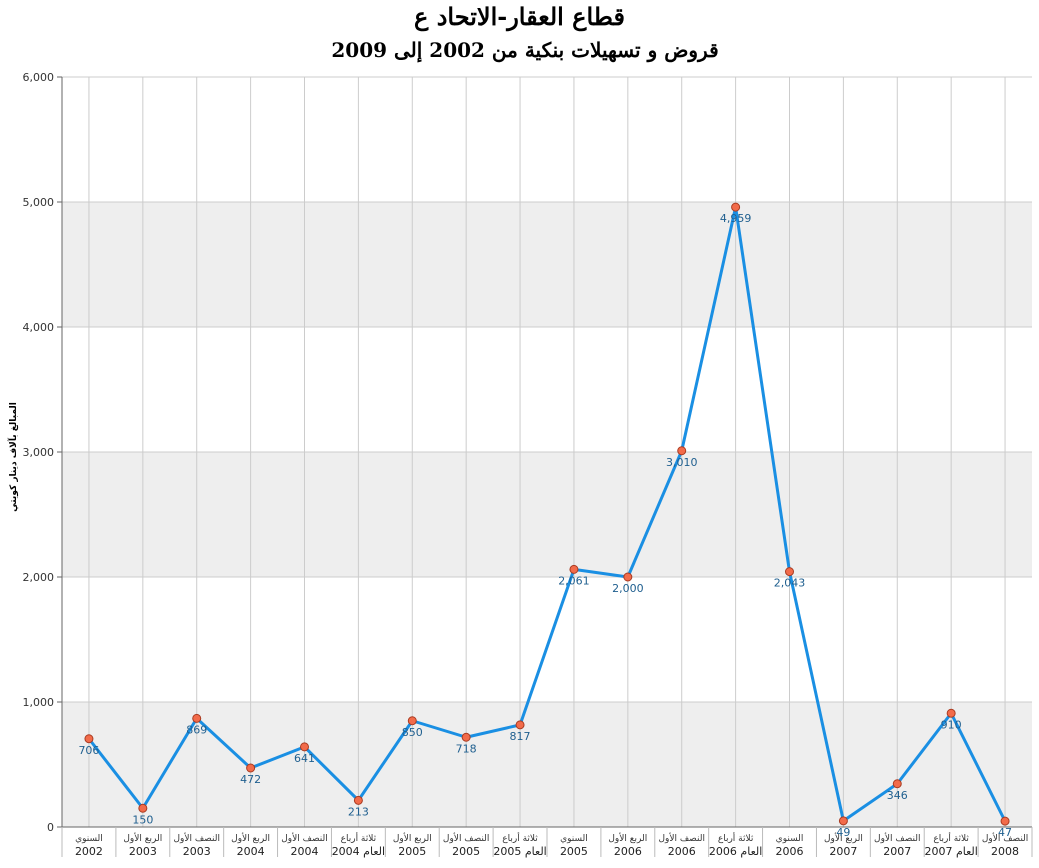 The image size is (1039, 868). I want to click on data-label: 910, so click(951, 724).